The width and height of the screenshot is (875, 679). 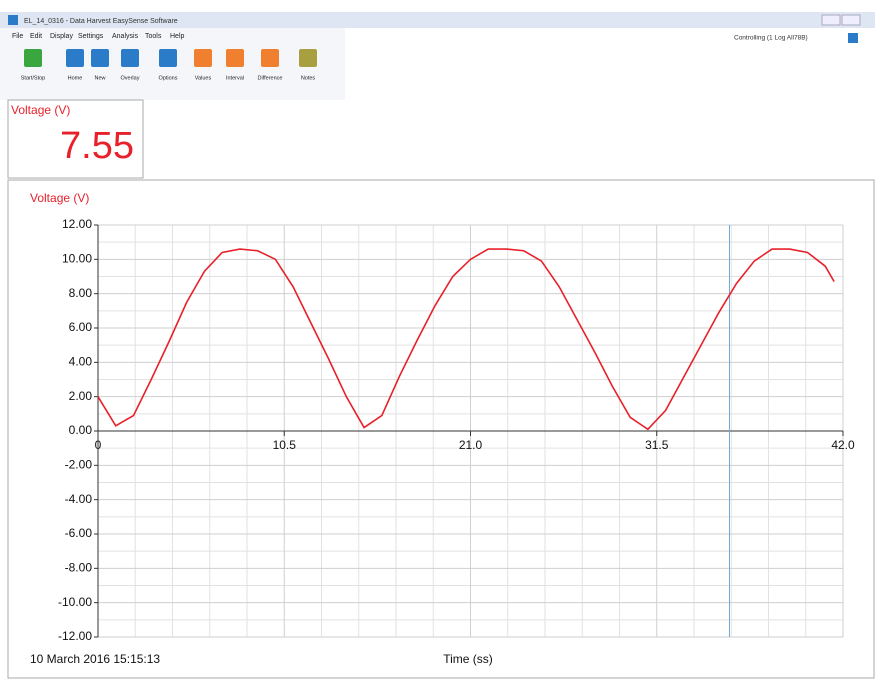 I want to click on y-tick-label: 4.00, so click(x=81, y=362).